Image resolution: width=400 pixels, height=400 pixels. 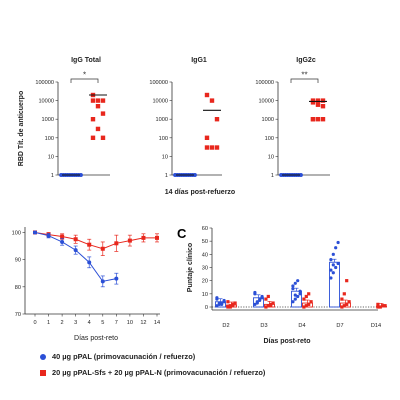 I want to click on chart-title: IgG1, so click(x=199, y=60).